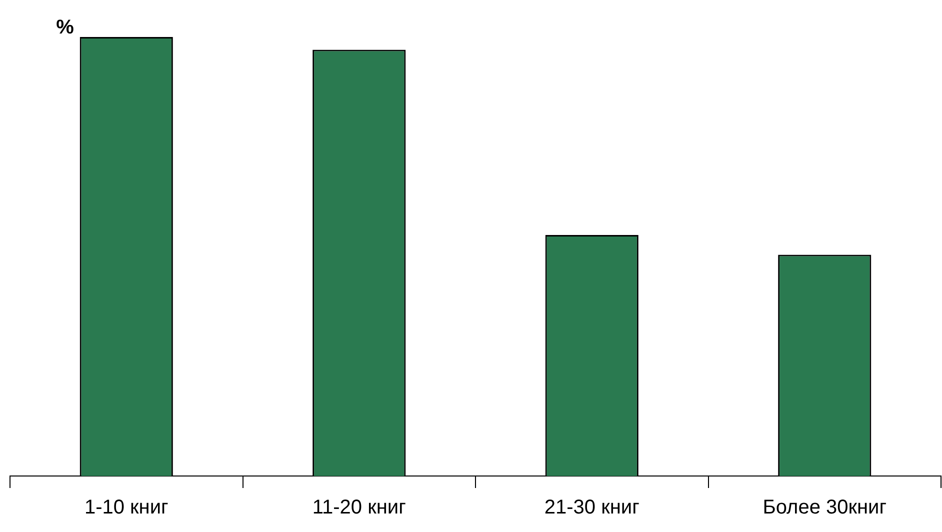  What do you see at coordinates (592, 507) in the screenshot?
I see `x-tick-label: 21-30 книг` at bounding box center [592, 507].